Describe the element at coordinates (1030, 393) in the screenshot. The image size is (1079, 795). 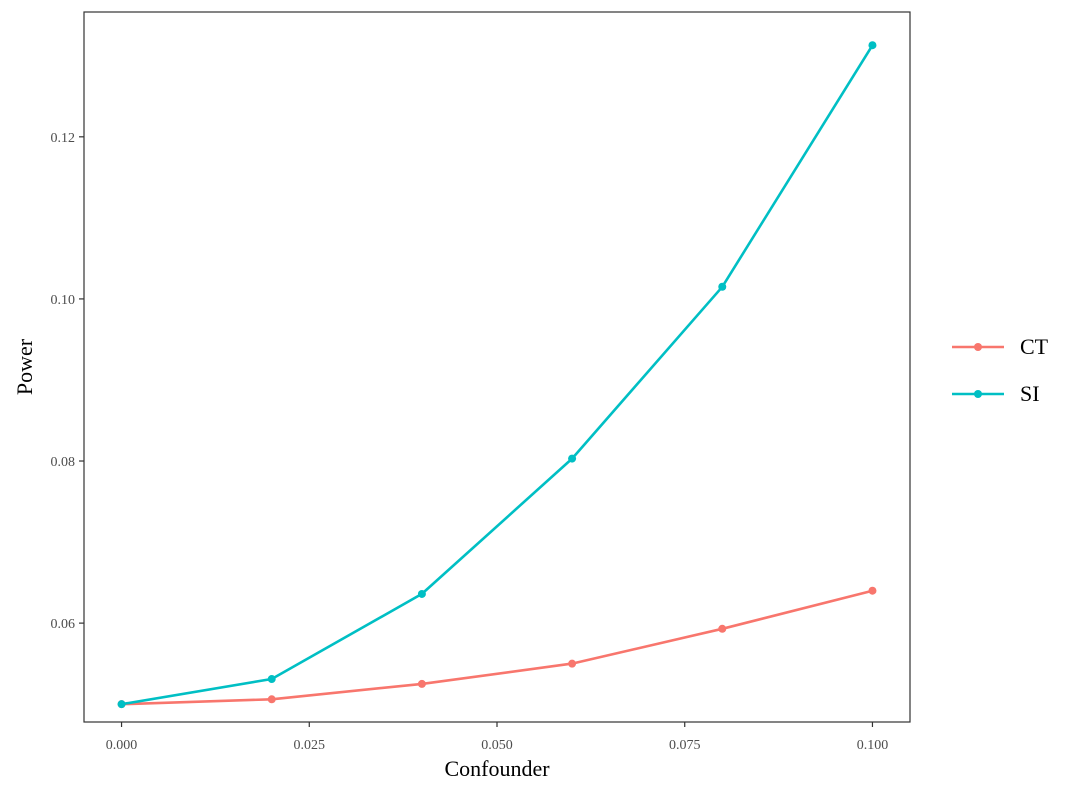
I see `legend-label: SI` at that location.